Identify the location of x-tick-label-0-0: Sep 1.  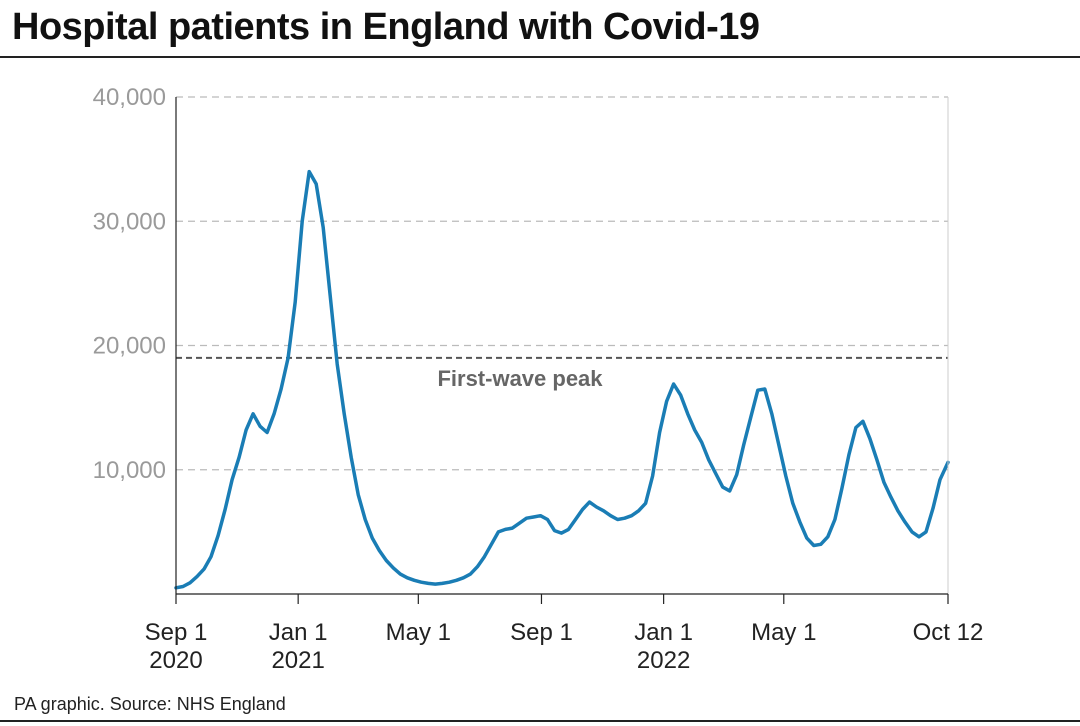
(176, 632).